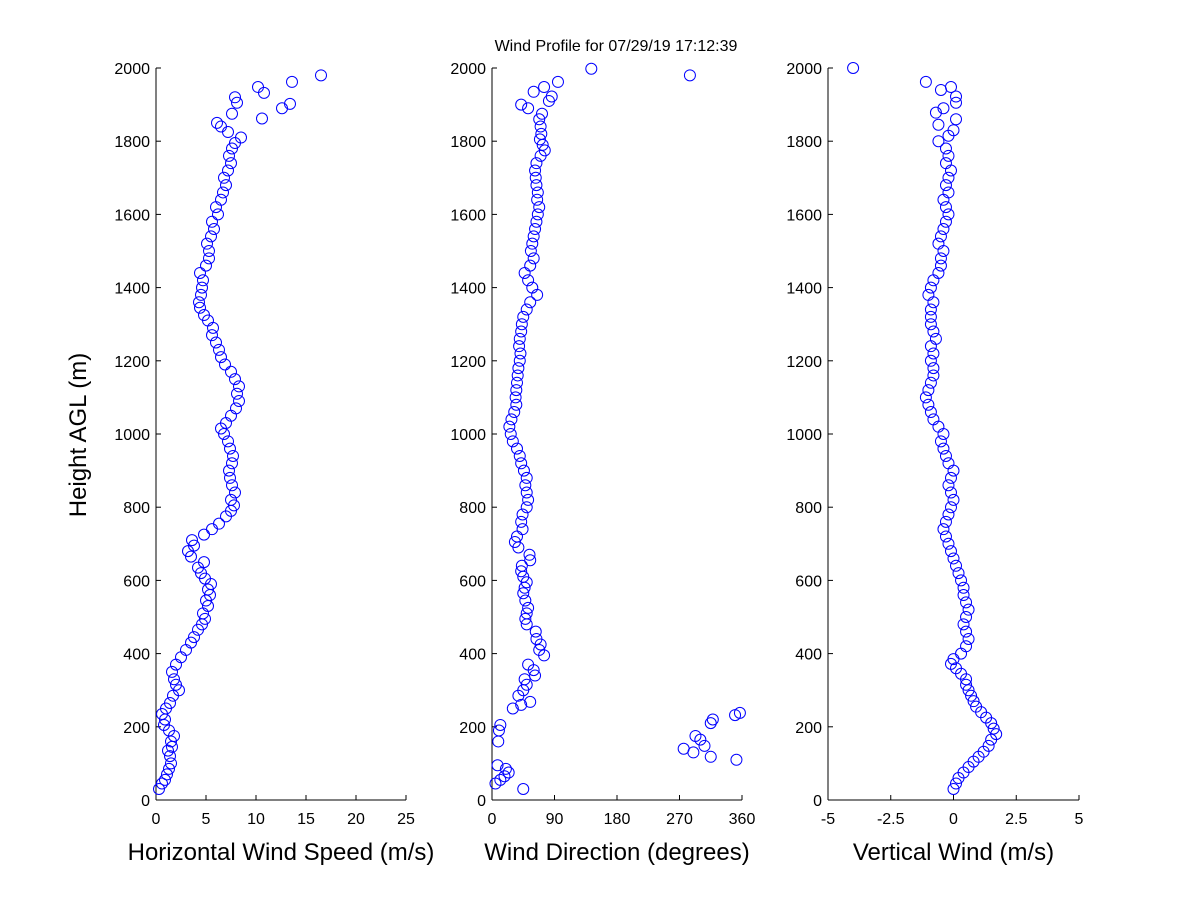 The image size is (1200, 905). I want to click on y-axis-label: Height AGL (m), so click(78, 435).